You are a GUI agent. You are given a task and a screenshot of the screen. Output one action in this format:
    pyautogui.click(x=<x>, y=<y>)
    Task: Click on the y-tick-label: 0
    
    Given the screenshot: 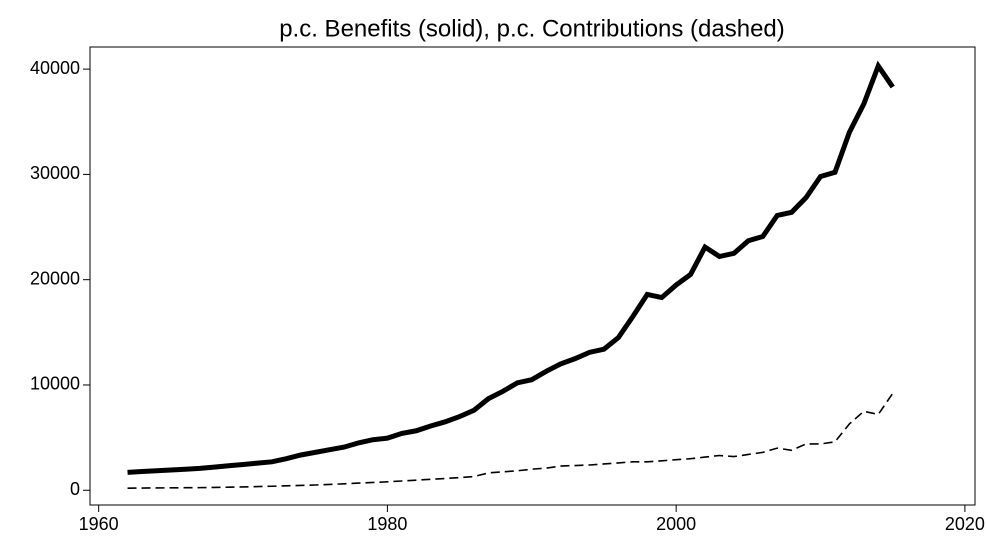 What is the action you would take?
    pyautogui.click(x=75, y=489)
    